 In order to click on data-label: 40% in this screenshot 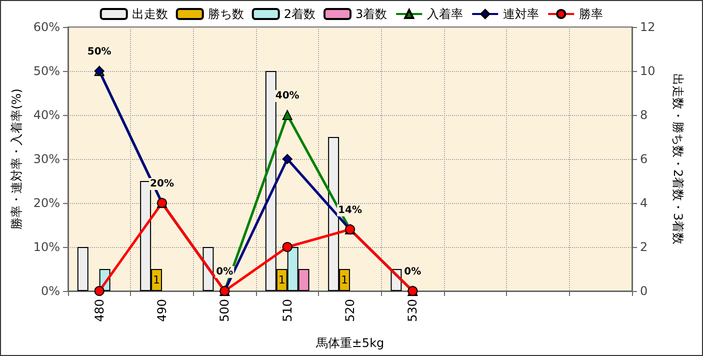, I will do `click(287, 96)`.